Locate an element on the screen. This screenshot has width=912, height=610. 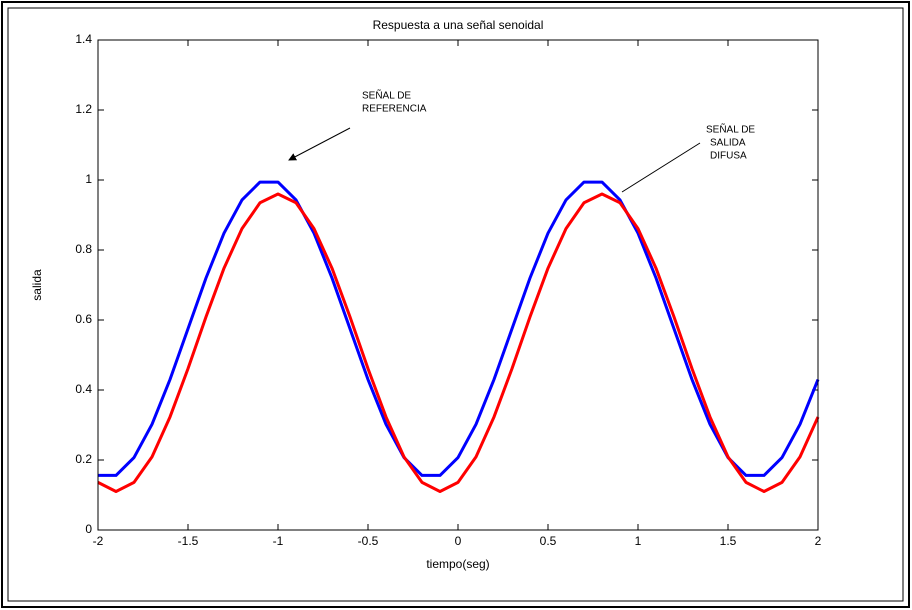
x-tick-label: -1.5 is located at coordinates (188, 541).